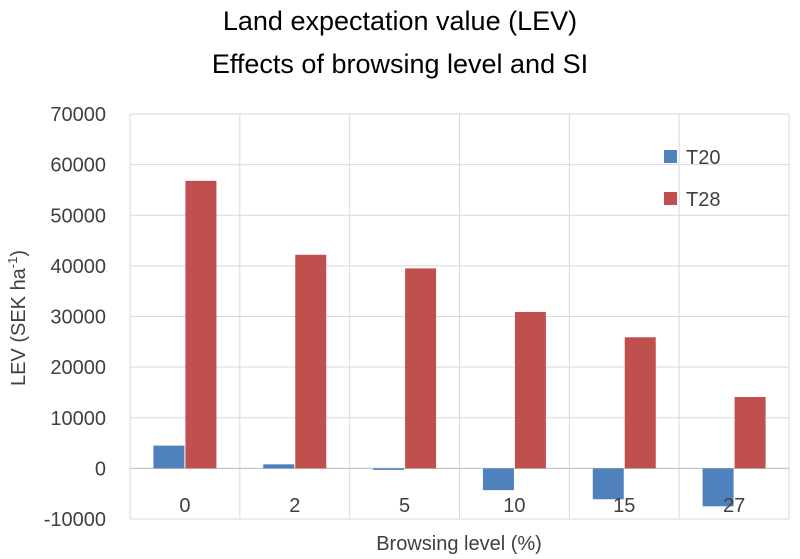 Image resolution: width=800 pixels, height=559 pixels. Describe the element at coordinates (514, 506) in the screenshot. I see `x-tick-label: 10` at that location.